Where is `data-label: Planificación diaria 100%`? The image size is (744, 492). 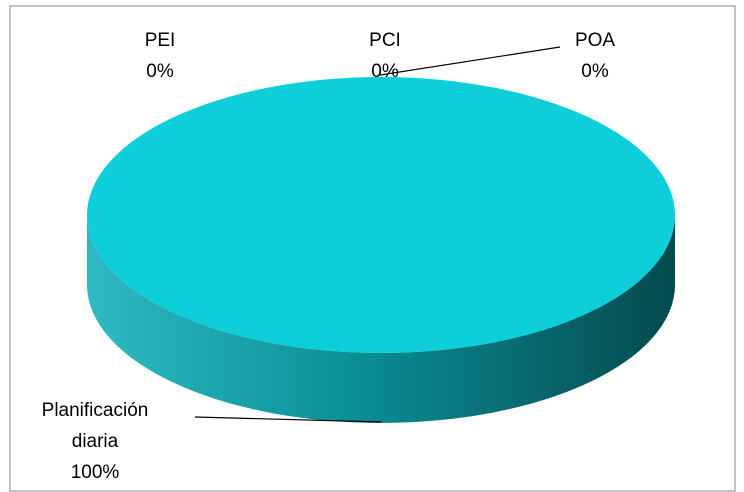
data-label: Planificación diaria 100% is located at coordinates (95, 441).